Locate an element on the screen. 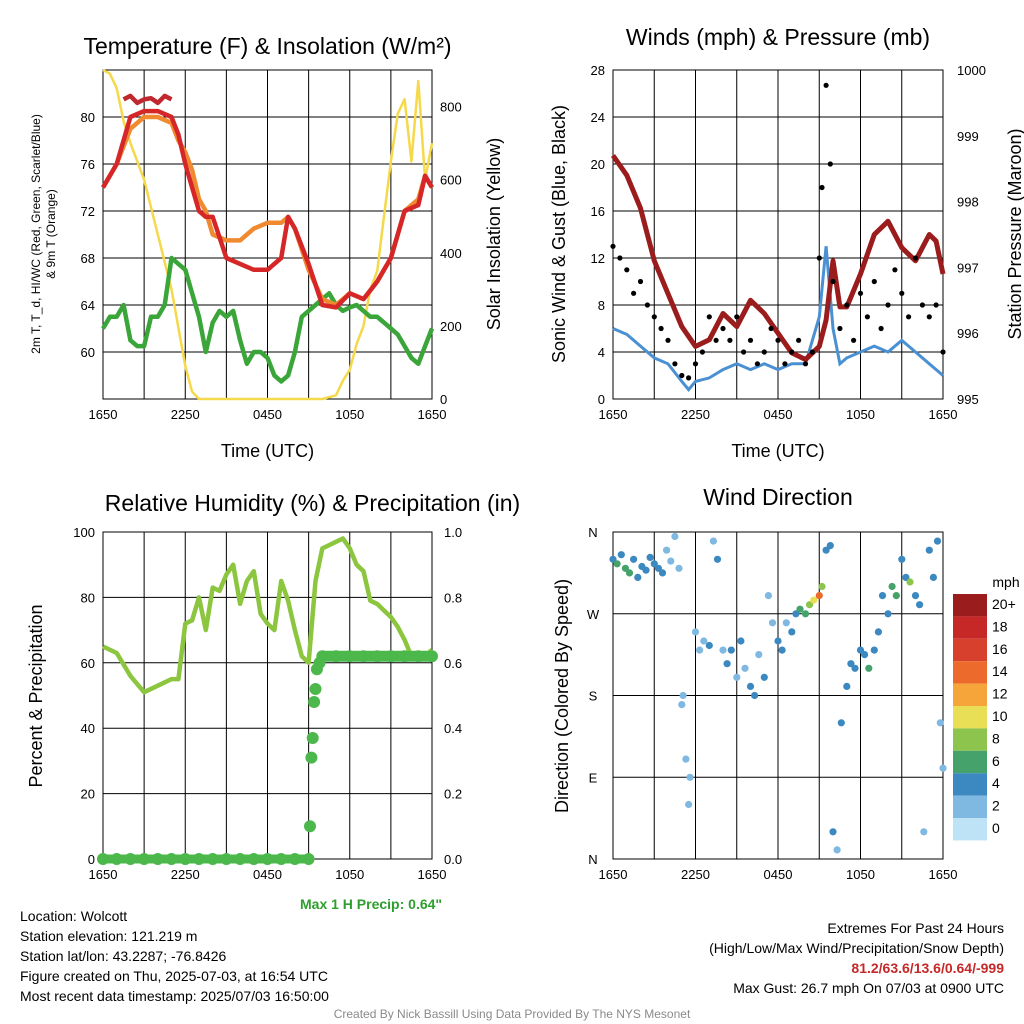 Image resolution: width=1024 pixels, height=1024 pixels. y-tick-label: 16 is located at coordinates (598, 211).